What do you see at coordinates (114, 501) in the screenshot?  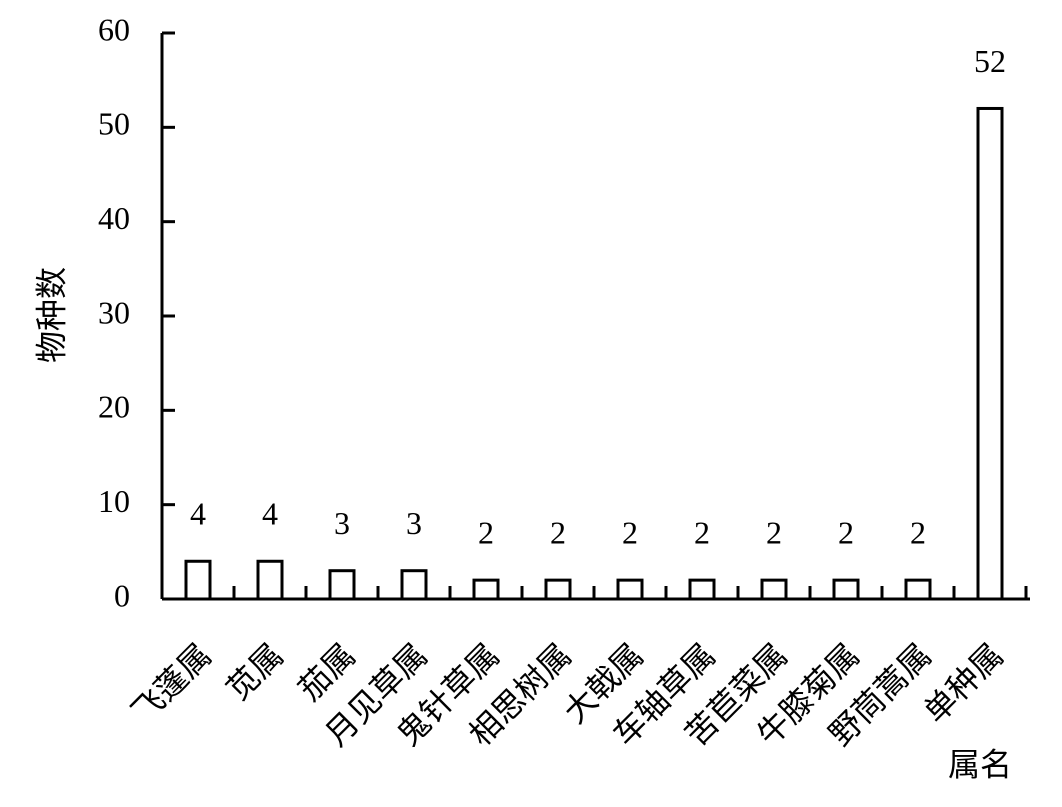 I see `y-tick-label: 10` at bounding box center [114, 501].